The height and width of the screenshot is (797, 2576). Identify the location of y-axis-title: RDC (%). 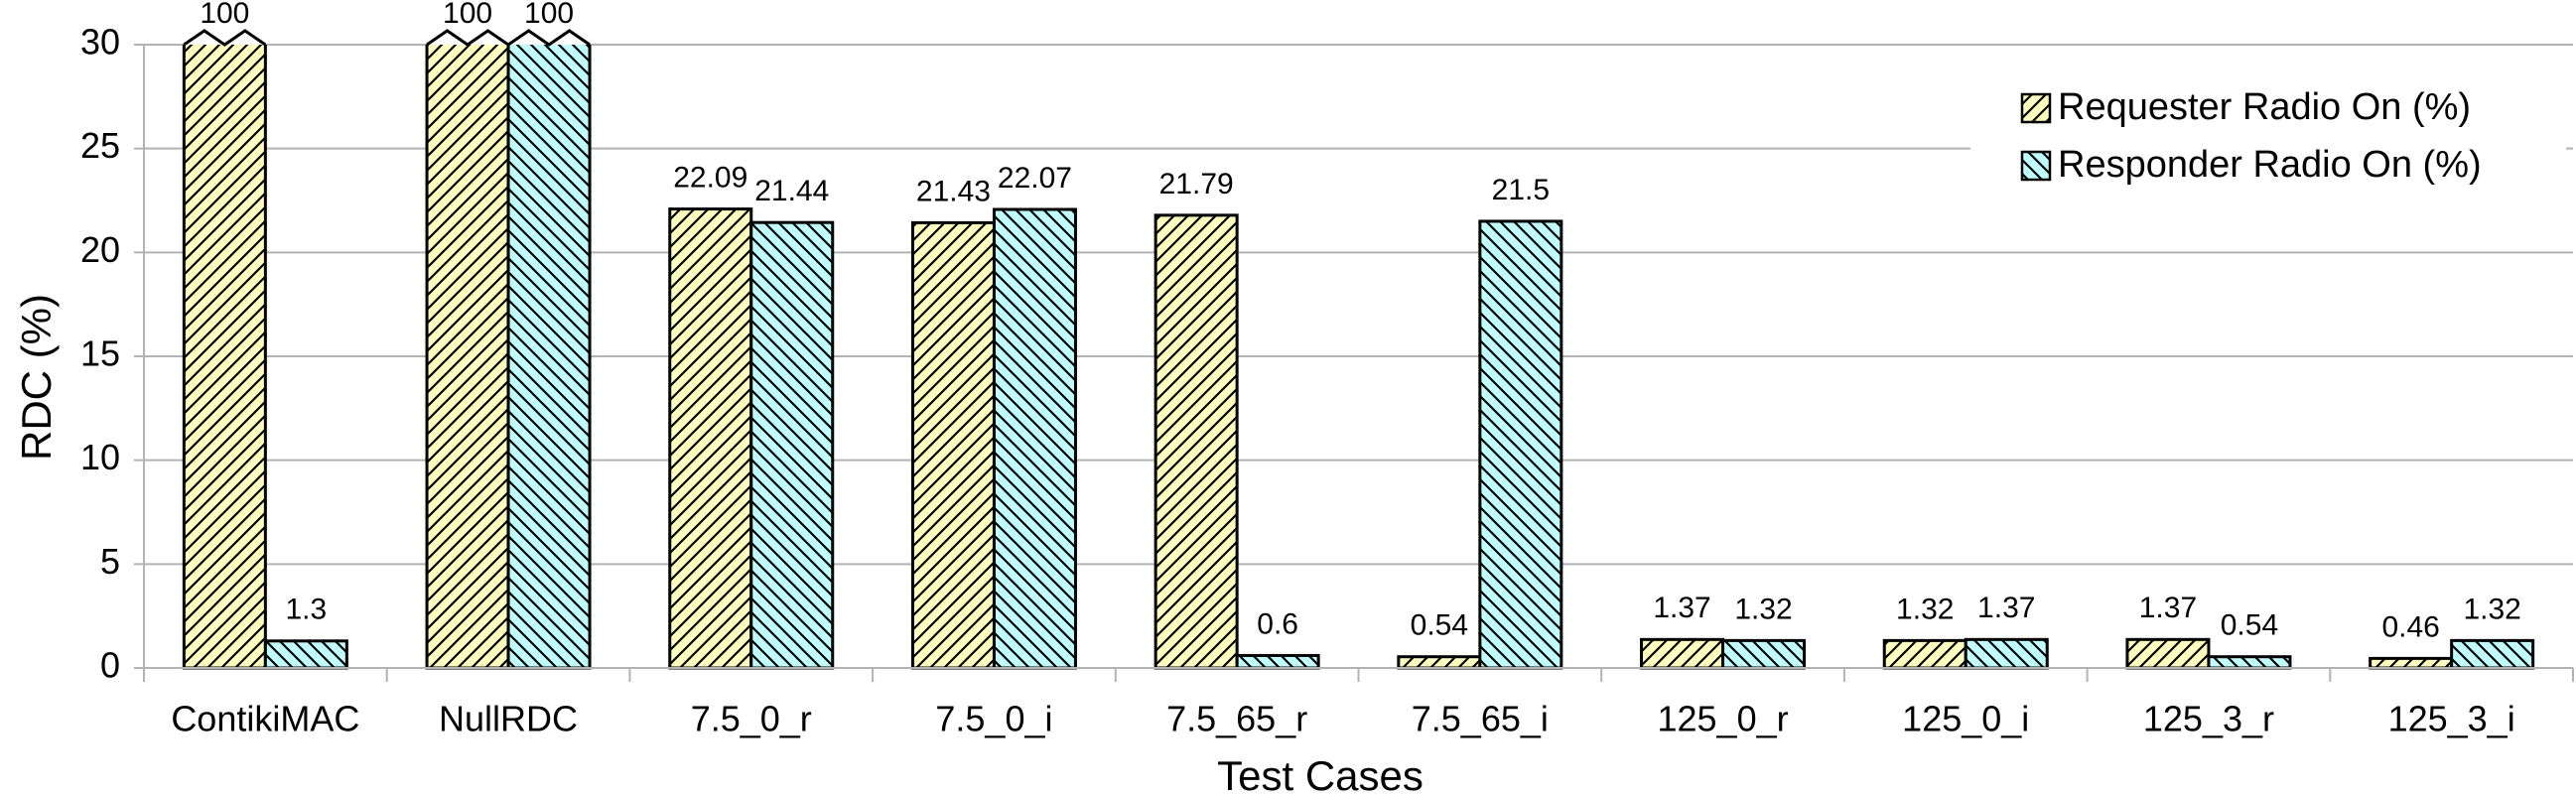
(36, 377).